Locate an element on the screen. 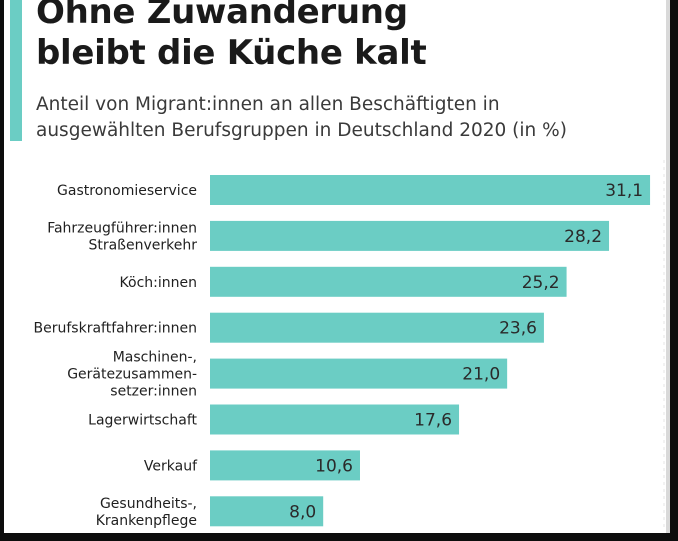  chart-title: Ohne Zuwanderung bleibt die Küche kalt is located at coordinates (346, 37).